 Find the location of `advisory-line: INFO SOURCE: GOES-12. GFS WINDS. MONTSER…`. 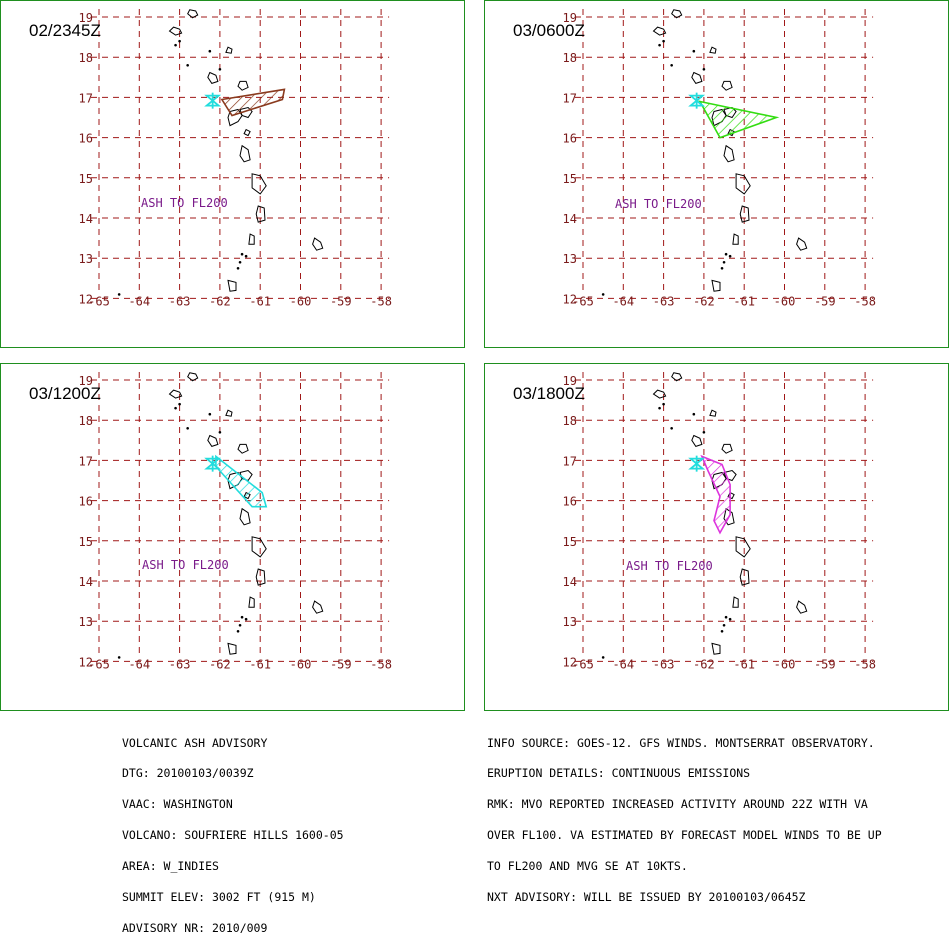

advisory-line: INFO SOURCE: GOES-12. GFS WINDS. MONTSER… is located at coordinates (681, 742).